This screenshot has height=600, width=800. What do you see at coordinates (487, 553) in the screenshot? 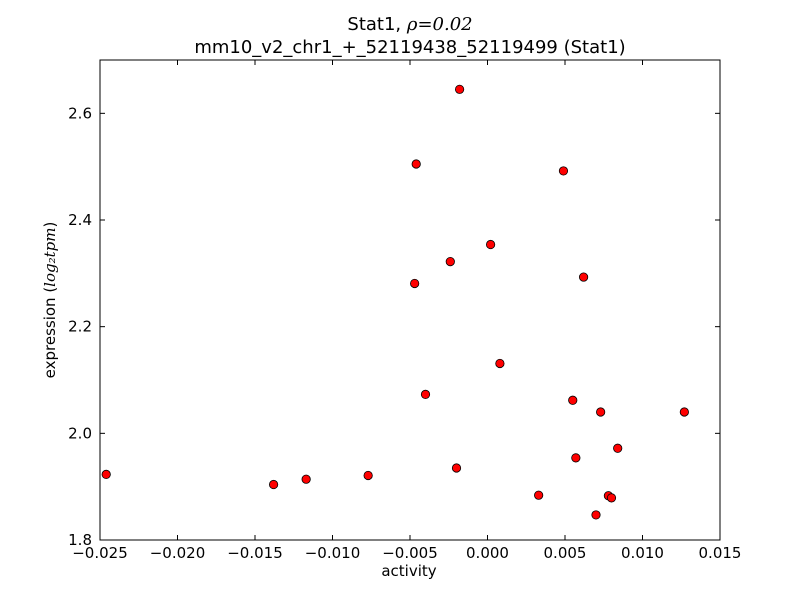
I see `x-tick-label: 0.000` at bounding box center [487, 553].